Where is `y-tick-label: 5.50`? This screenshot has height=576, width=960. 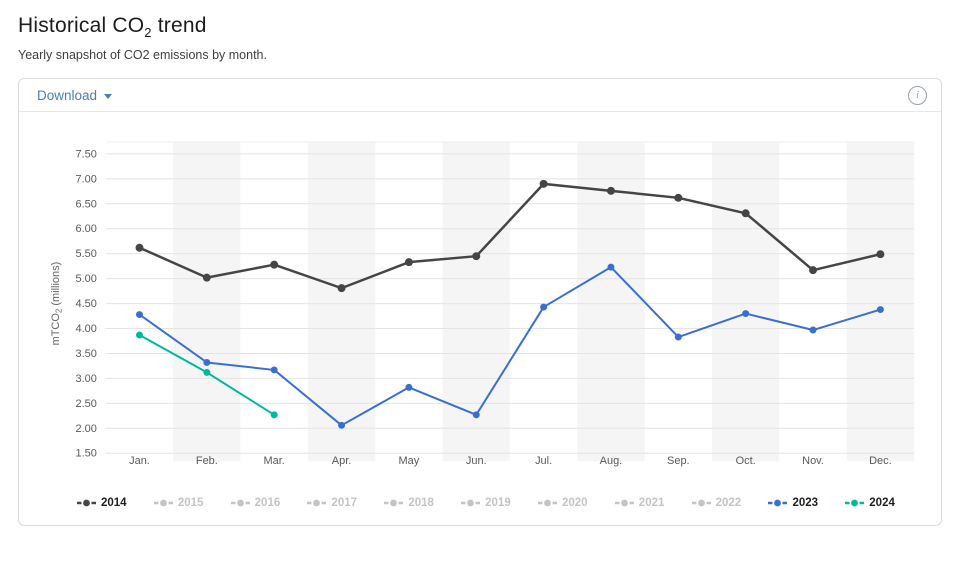 y-tick-label: 5.50 is located at coordinates (85, 254).